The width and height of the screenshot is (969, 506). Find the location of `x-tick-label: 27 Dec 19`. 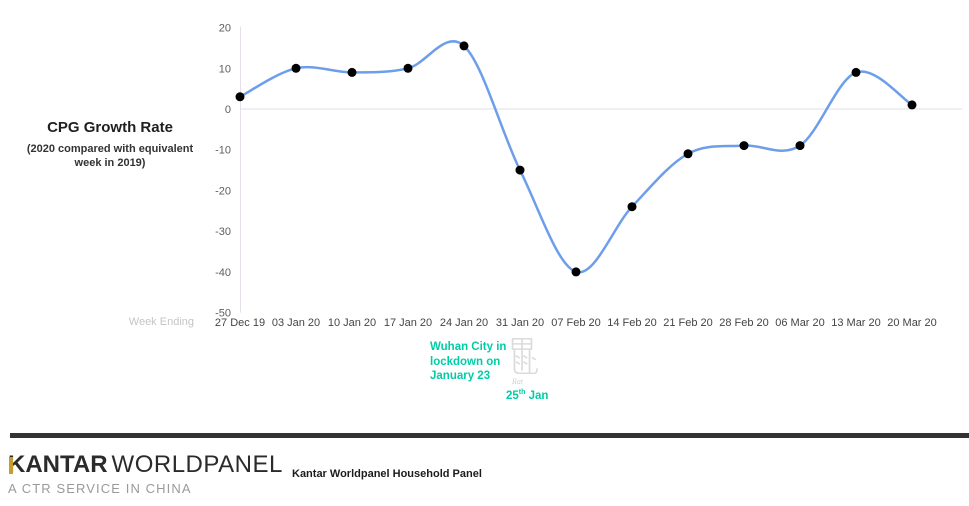

x-tick-label: 27 Dec 19 is located at coordinates (240, 323).